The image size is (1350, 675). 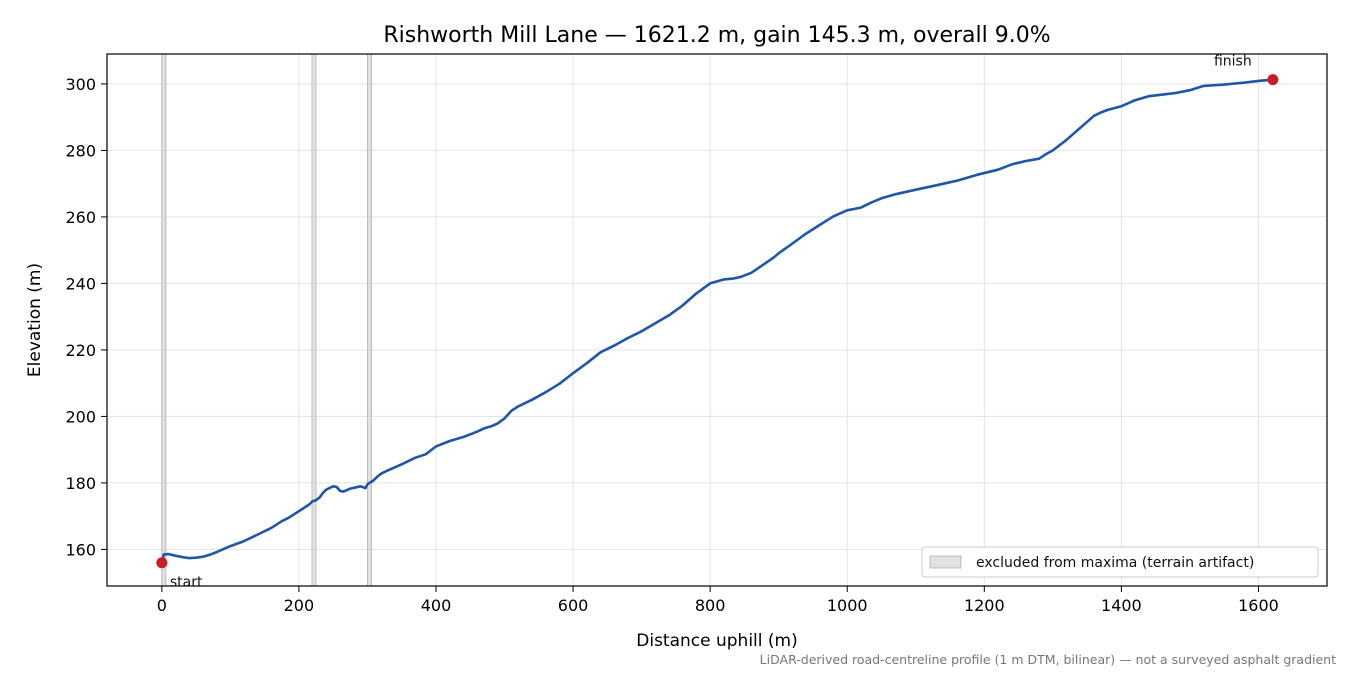 What do you see at coordinates (80, 483) in the screenshot?
I see `y-tick-label: 180` at bounding box center [80, 483].